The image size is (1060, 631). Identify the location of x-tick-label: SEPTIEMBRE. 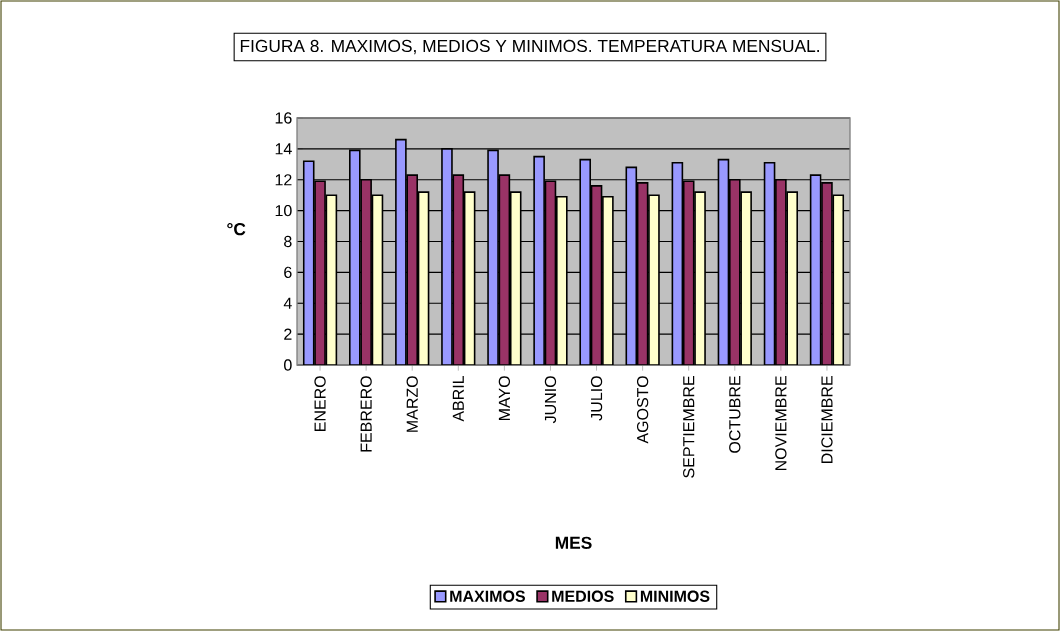
(689, 427).